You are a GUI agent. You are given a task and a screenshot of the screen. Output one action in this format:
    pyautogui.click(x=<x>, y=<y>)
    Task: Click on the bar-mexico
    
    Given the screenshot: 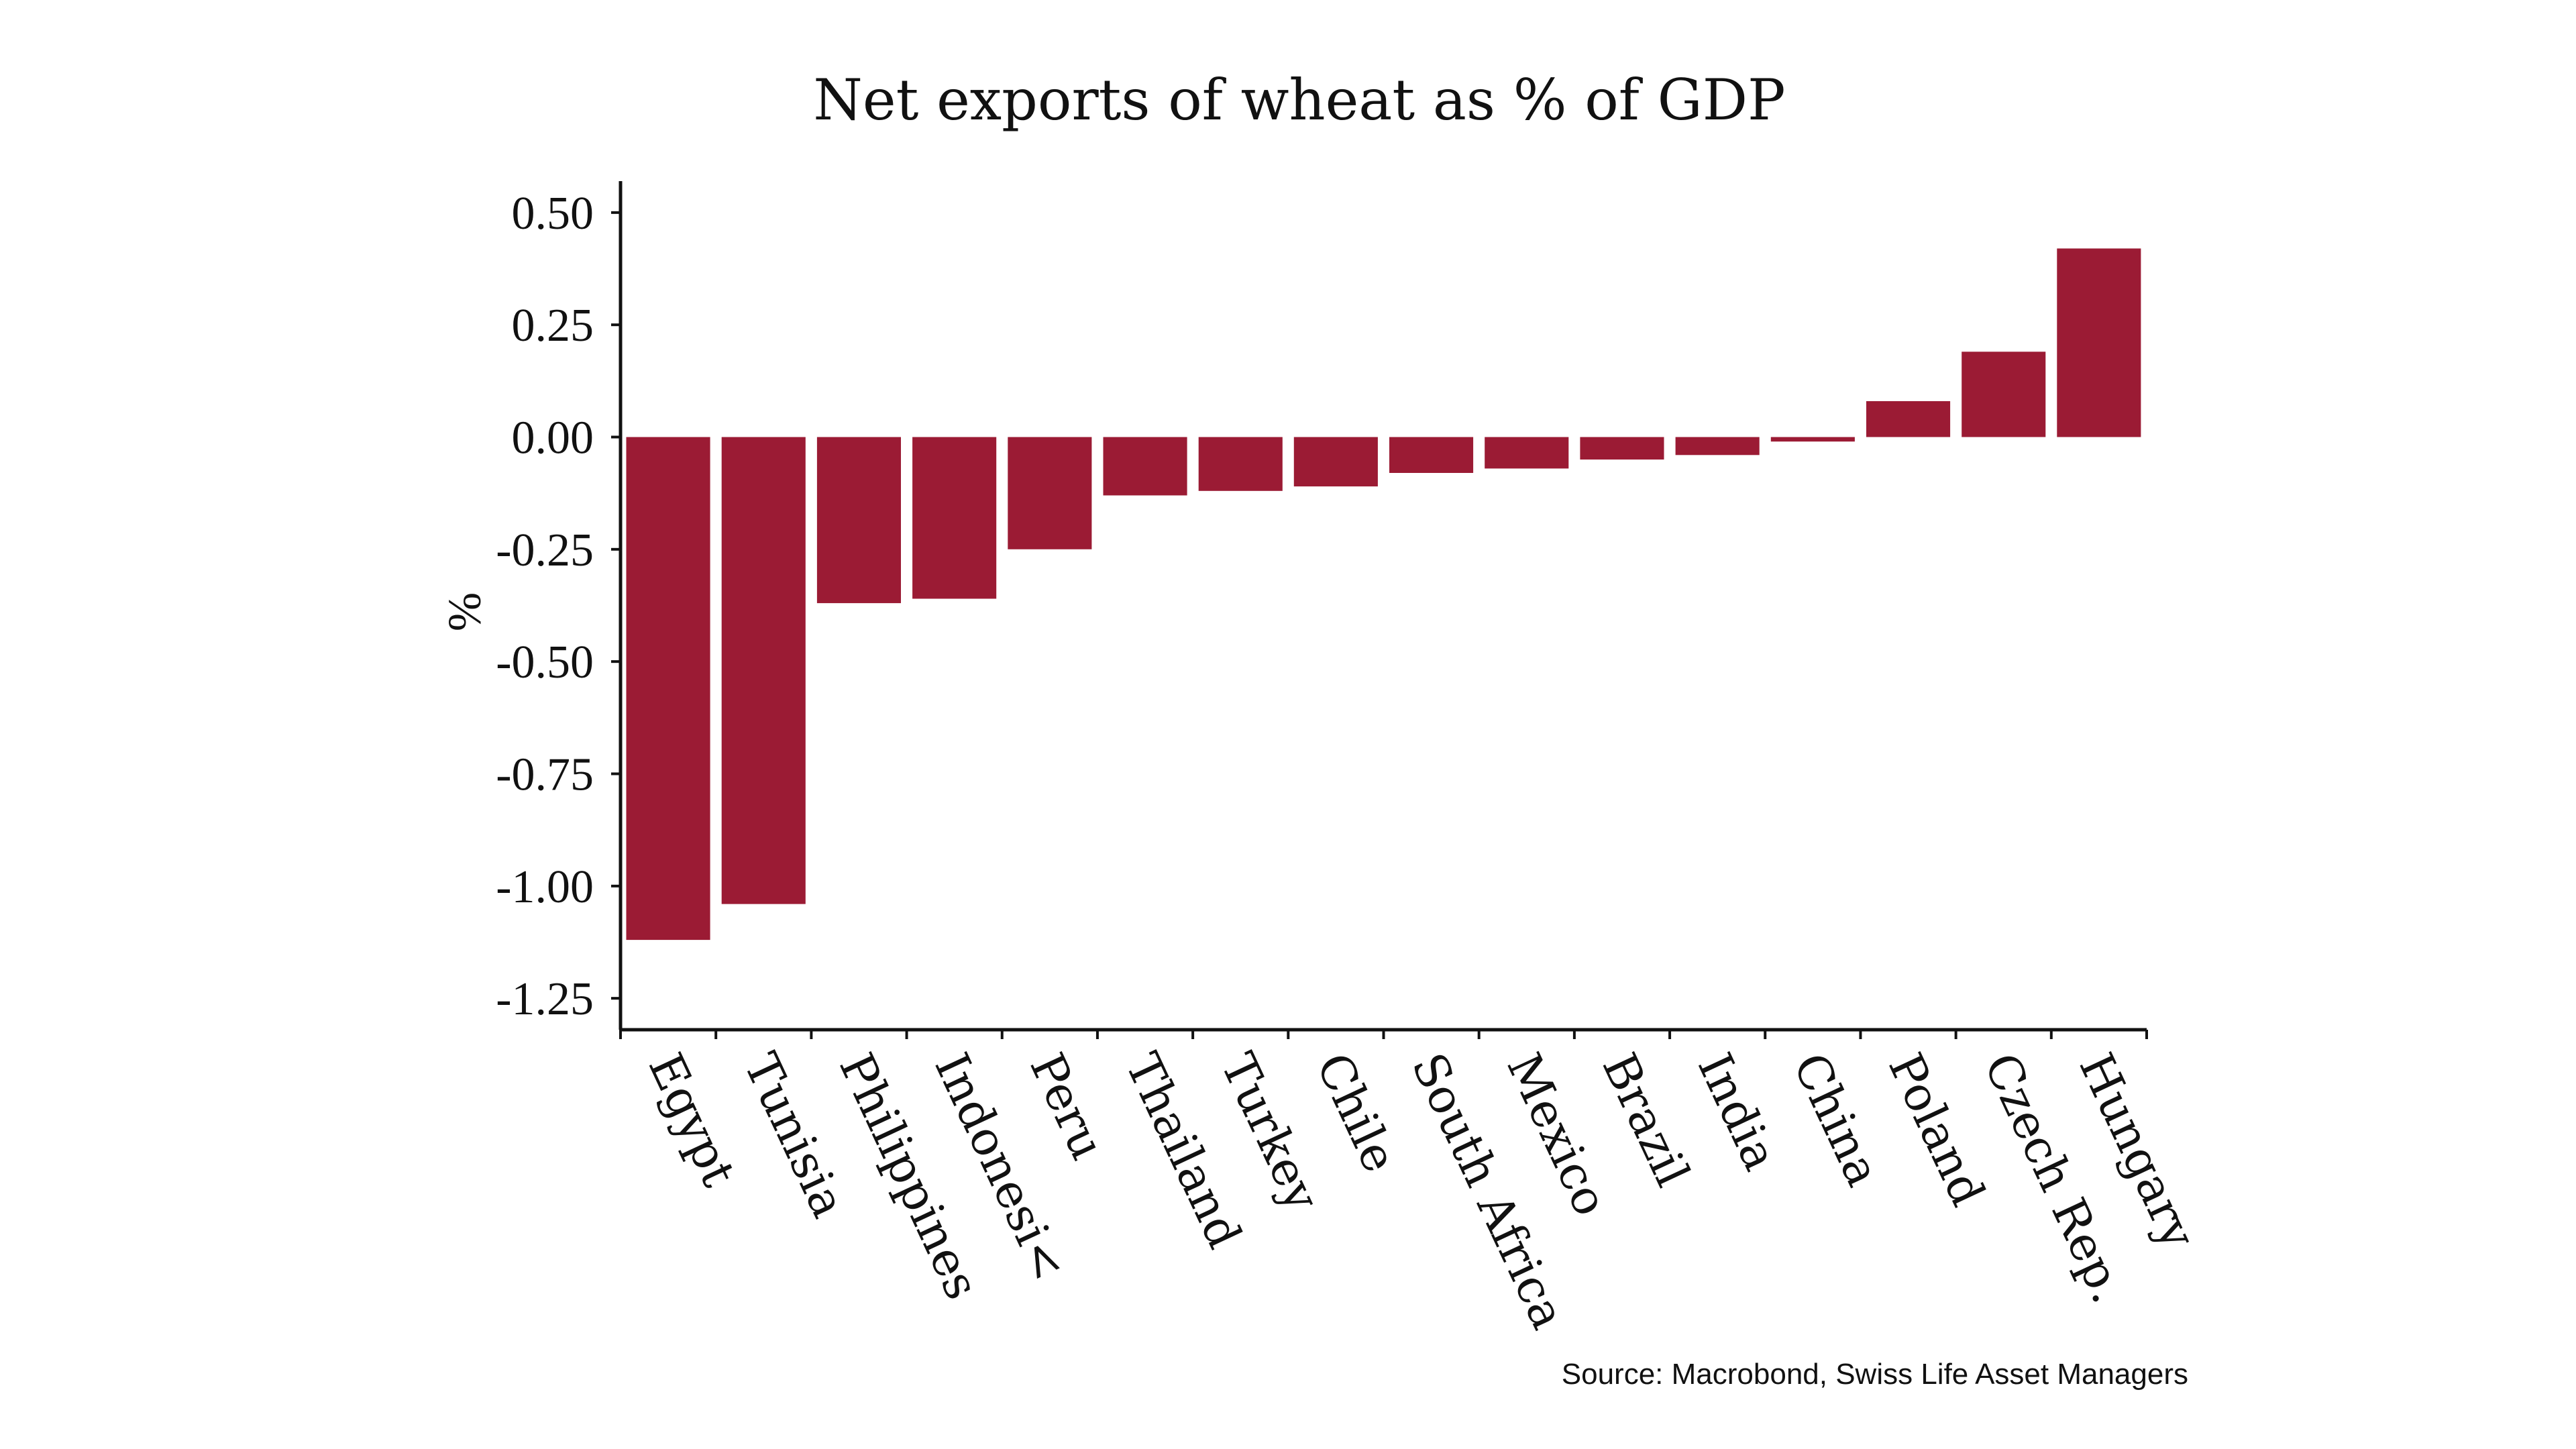 What is the action you would take?
    pyautogui.click(x=1527, y=453)
    